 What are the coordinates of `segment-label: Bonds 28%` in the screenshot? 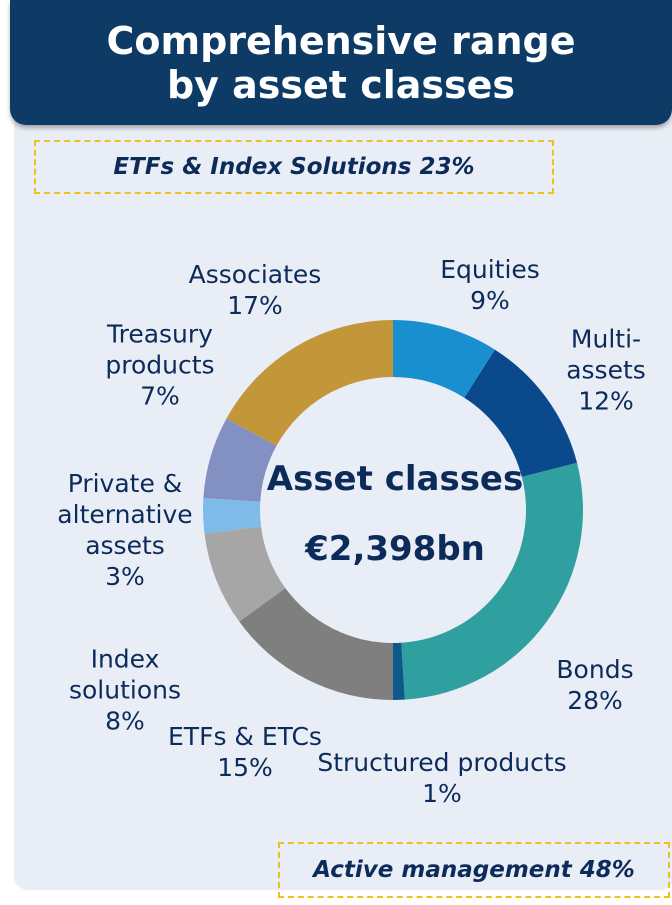 It's located at (595, 685).